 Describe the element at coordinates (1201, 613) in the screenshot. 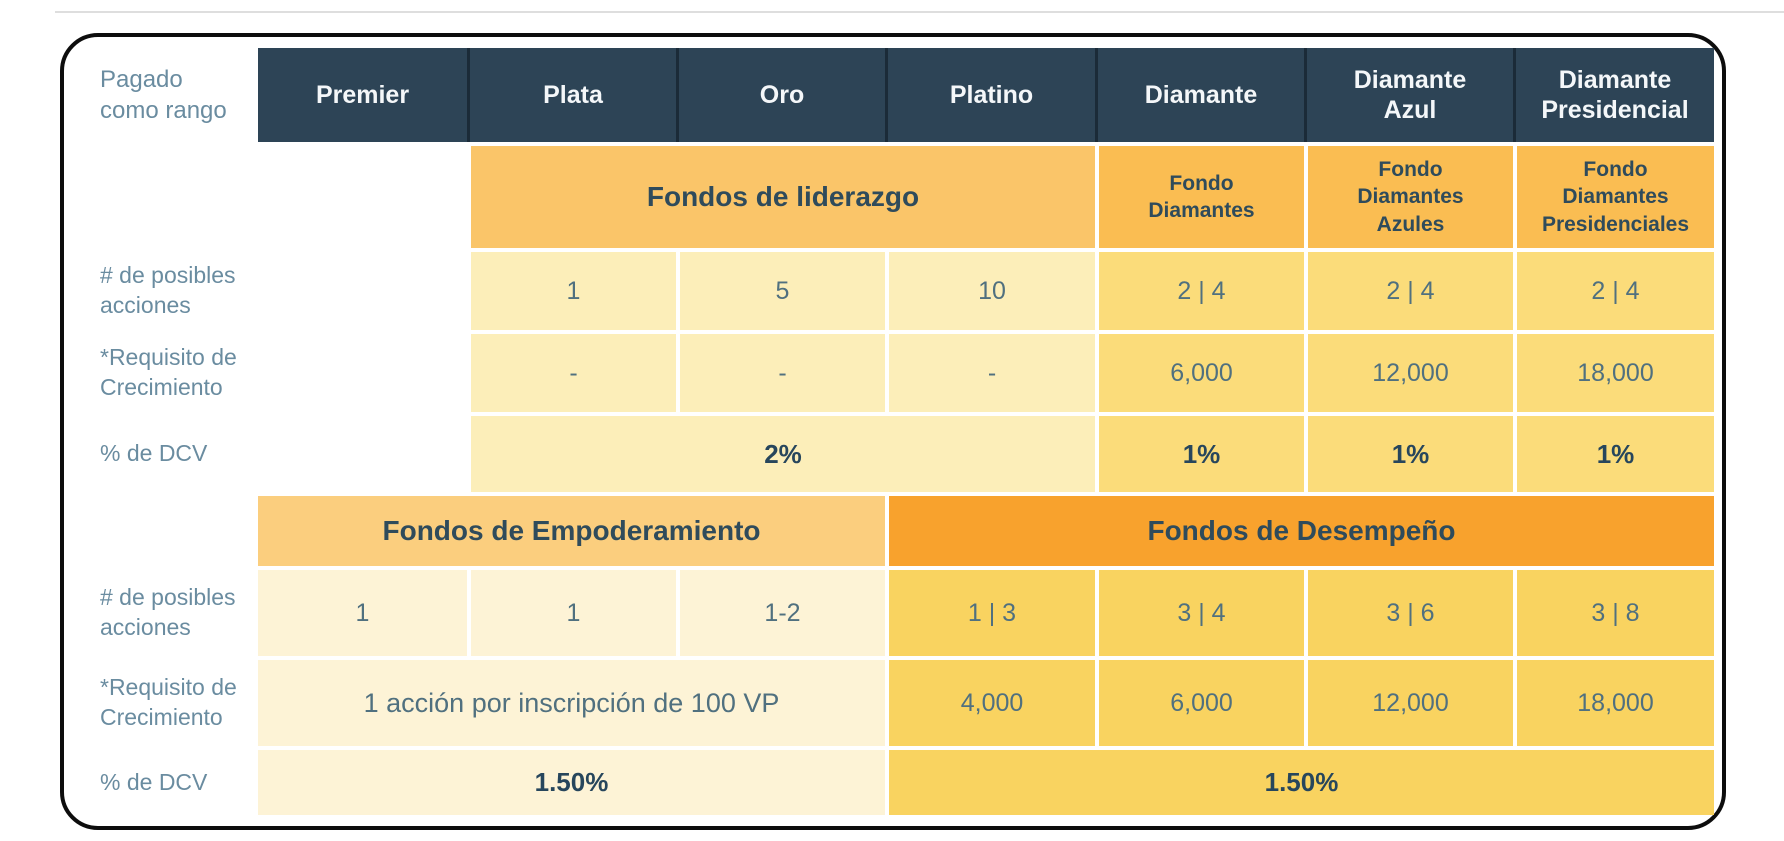

I see `cell-acciones2-diamante: 3 | 4` at that location.